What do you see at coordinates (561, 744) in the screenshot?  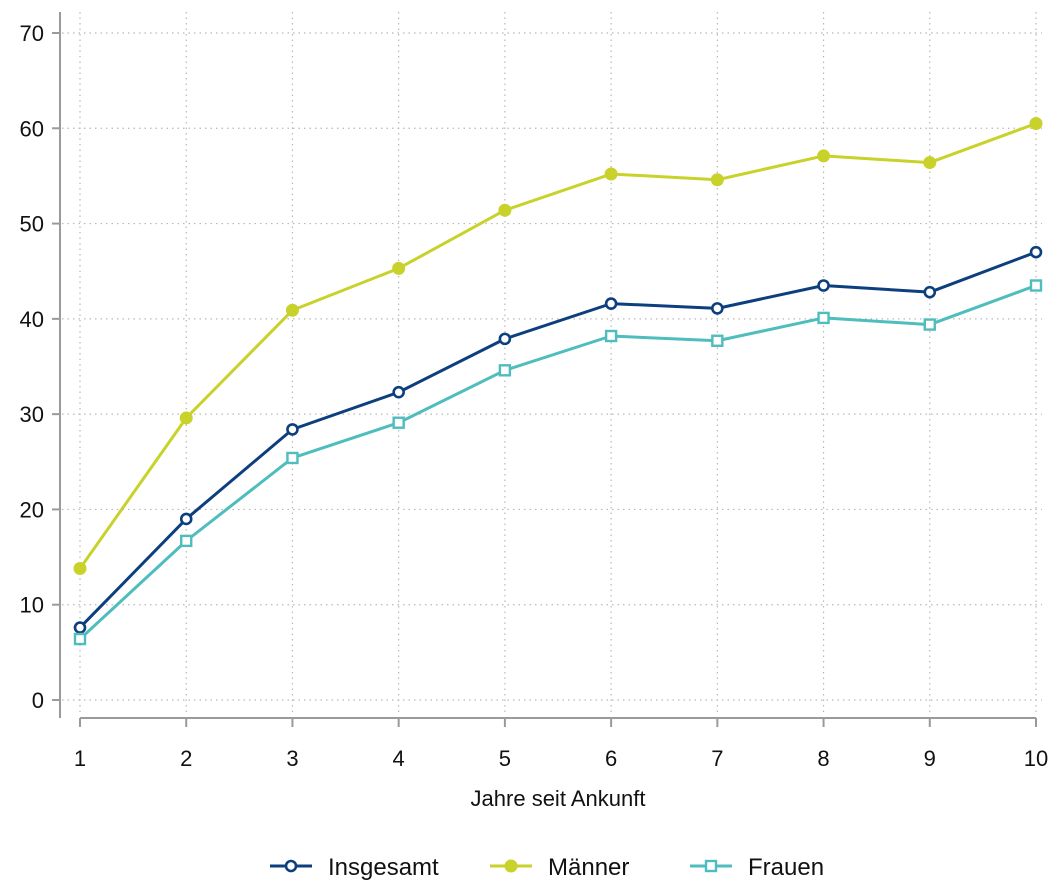 I see `x-ticks: 1 2 3 4 5 6 7 8 9 10` at bounding box center [561, 744].